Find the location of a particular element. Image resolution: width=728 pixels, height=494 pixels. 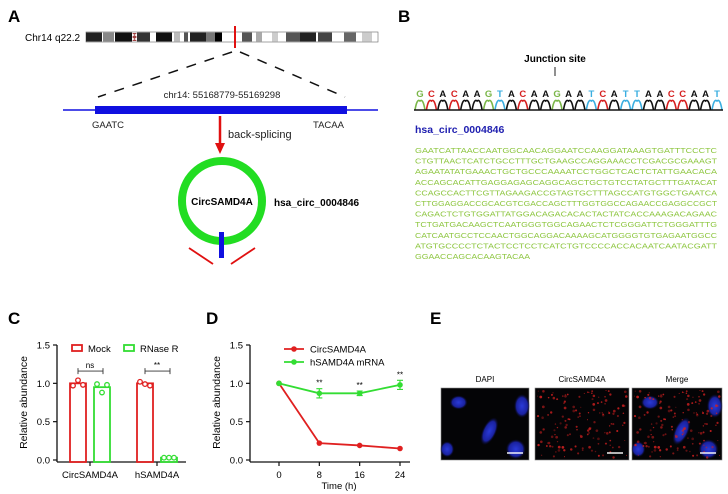

left-sequence: GAATC is located at coordinates (108, 125).